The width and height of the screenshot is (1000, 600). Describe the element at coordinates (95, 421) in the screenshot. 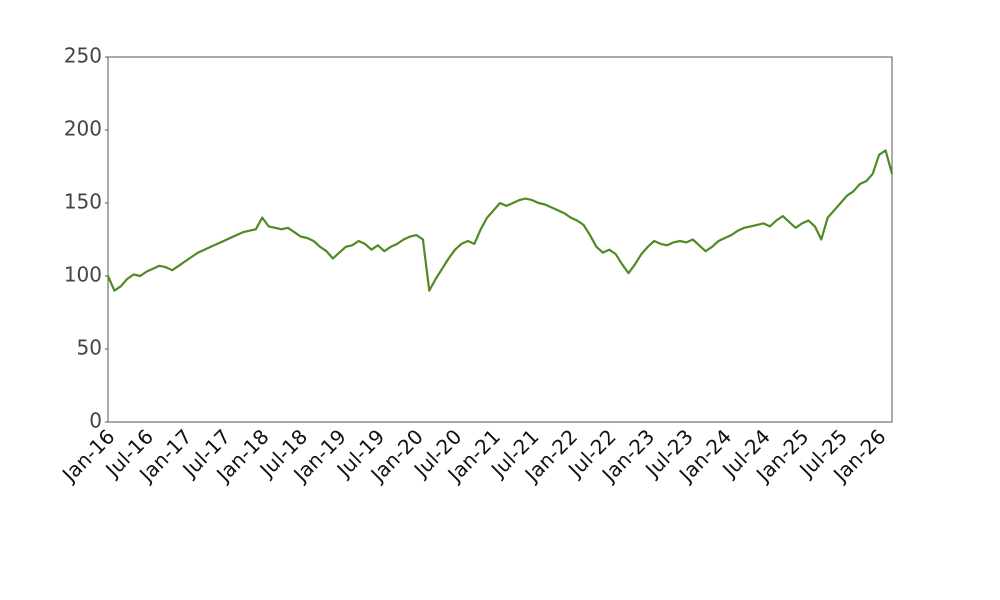

I see `y-tick-label: 0` at that location.